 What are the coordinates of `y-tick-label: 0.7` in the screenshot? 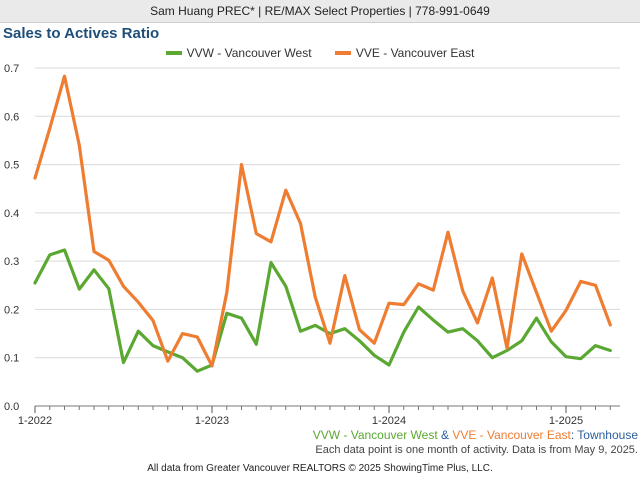 It's located at (11, 69).